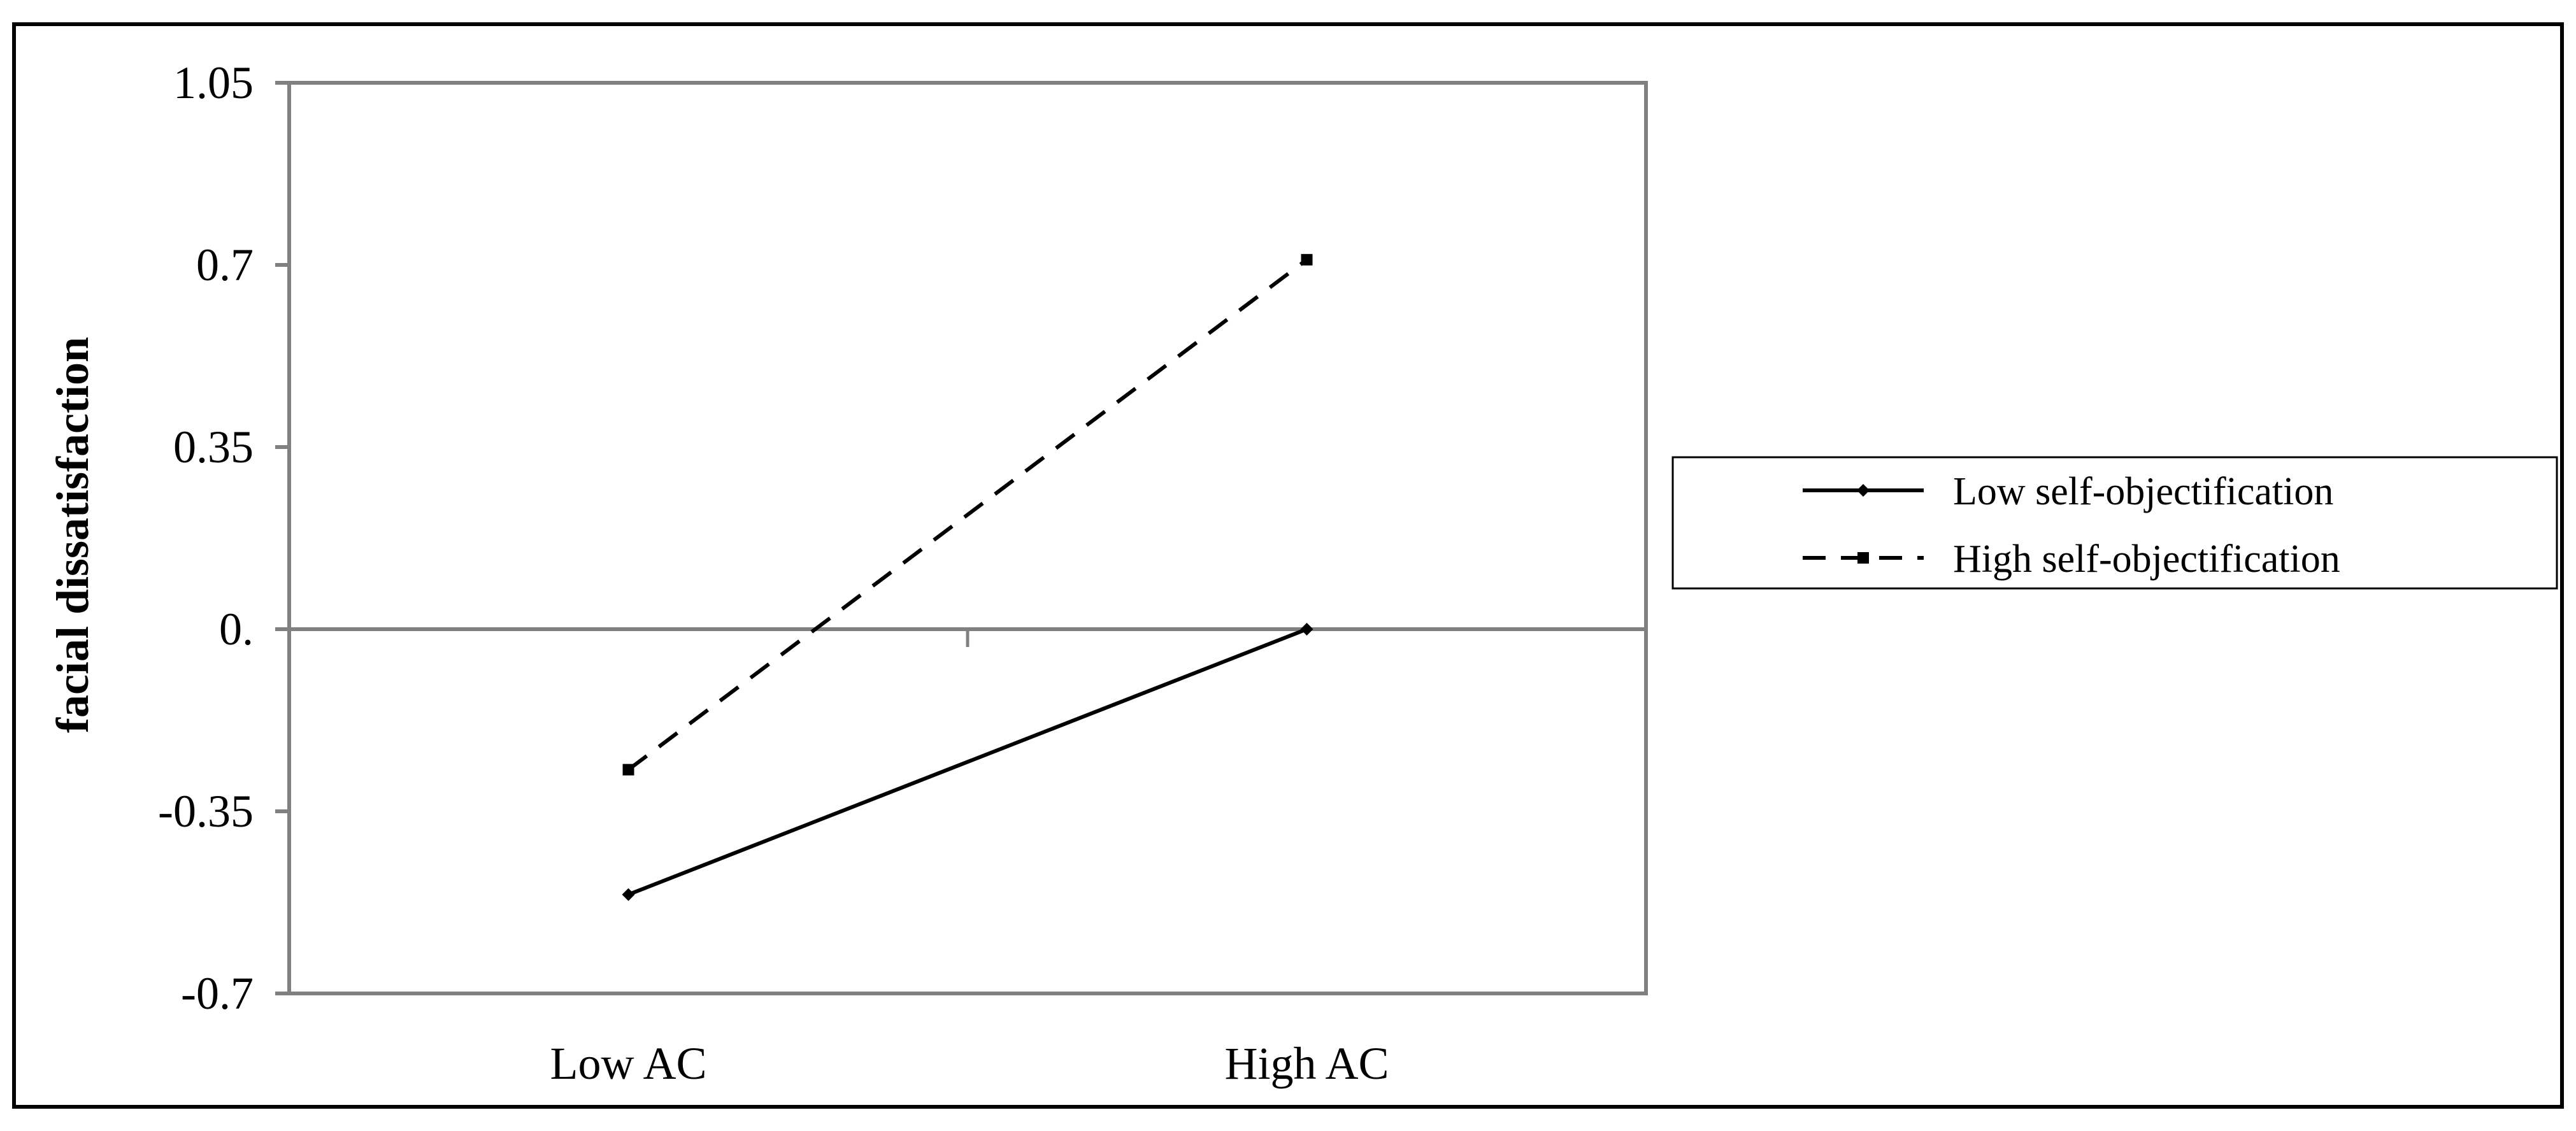  Describe the element at coordinates (1864, 491) in the screenshot. I see `legend-marker-low` at that location.